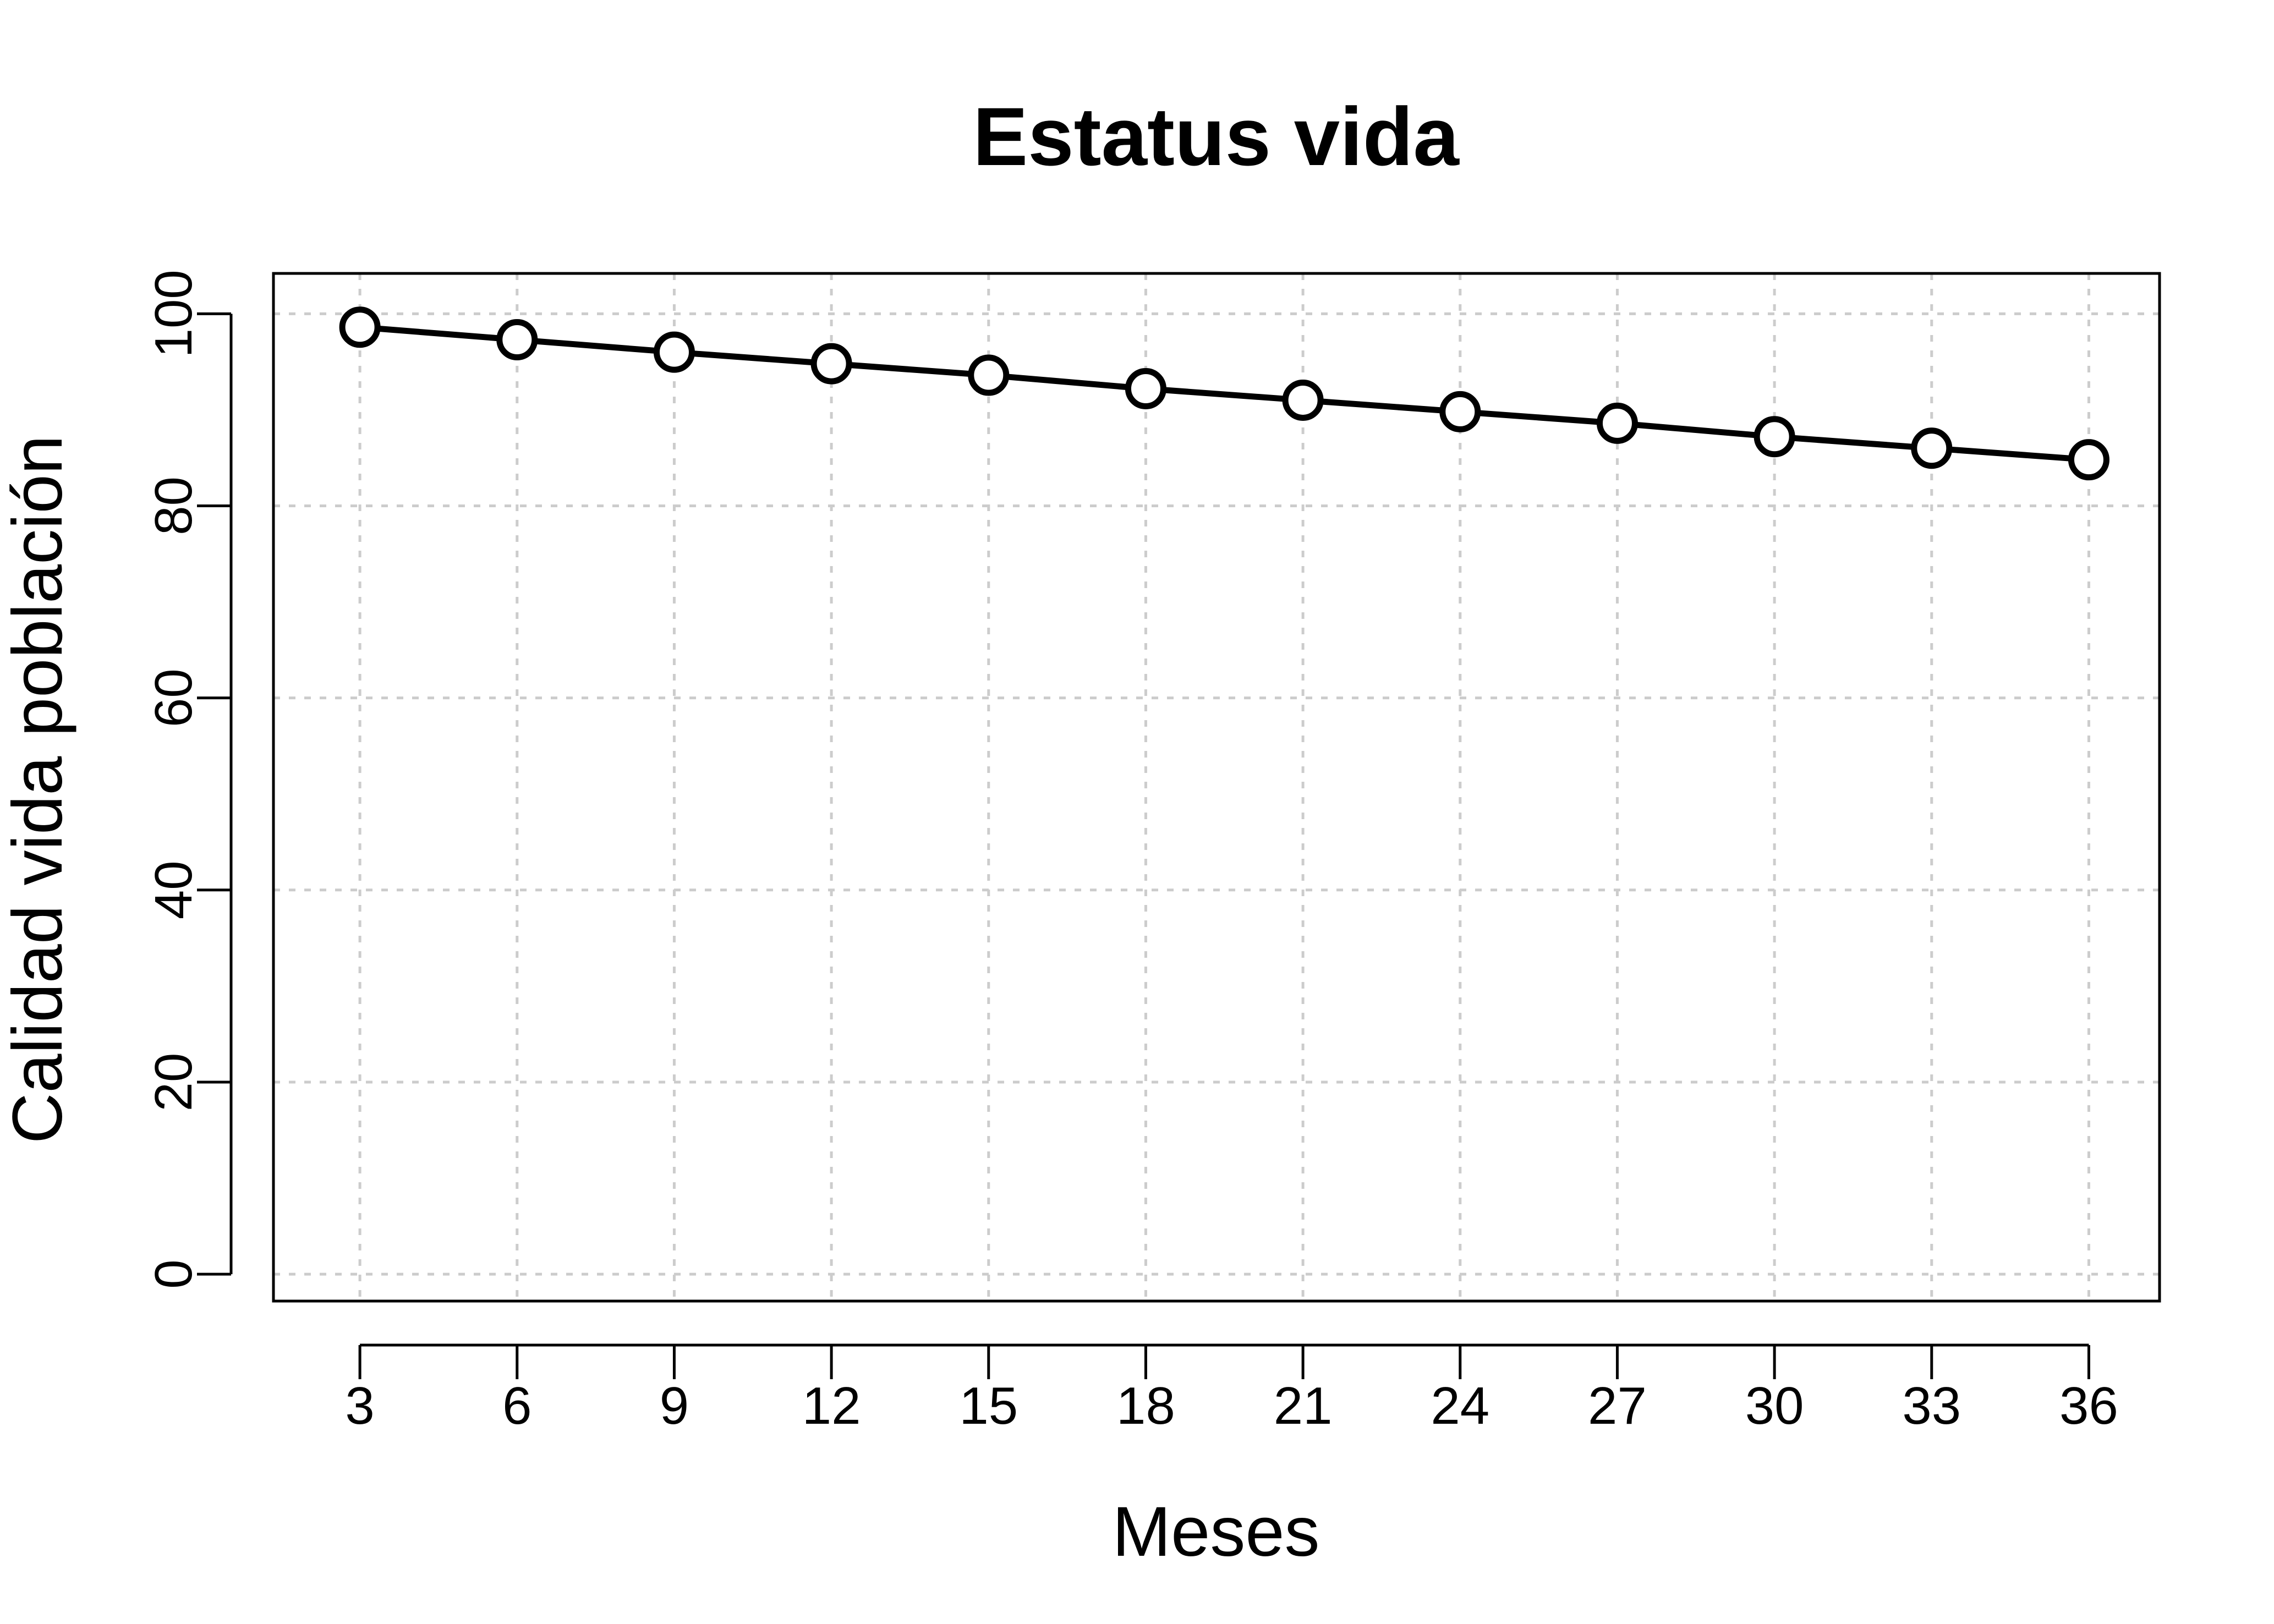 The image size is (2274, 1624). What do you see at coordinates (173, 889) in the screenshot?
I see `y-tick-label: 40` at bounding box center [173, 889].